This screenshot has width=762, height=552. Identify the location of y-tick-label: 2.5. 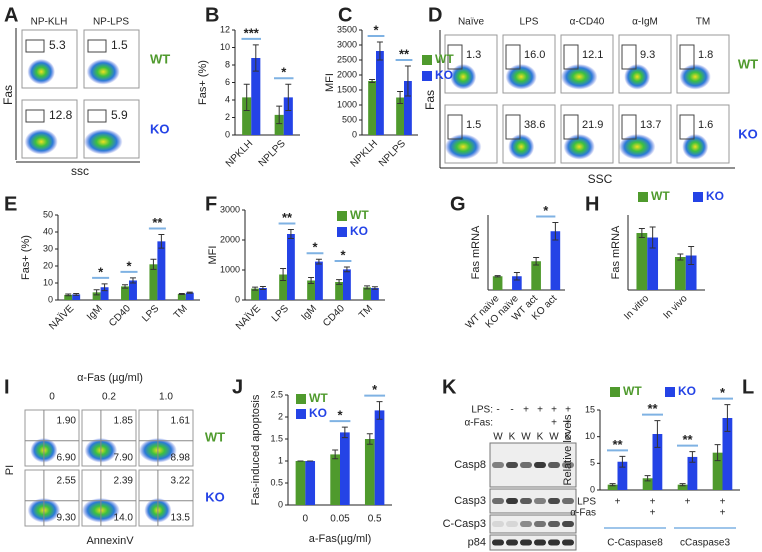
(276, 394).